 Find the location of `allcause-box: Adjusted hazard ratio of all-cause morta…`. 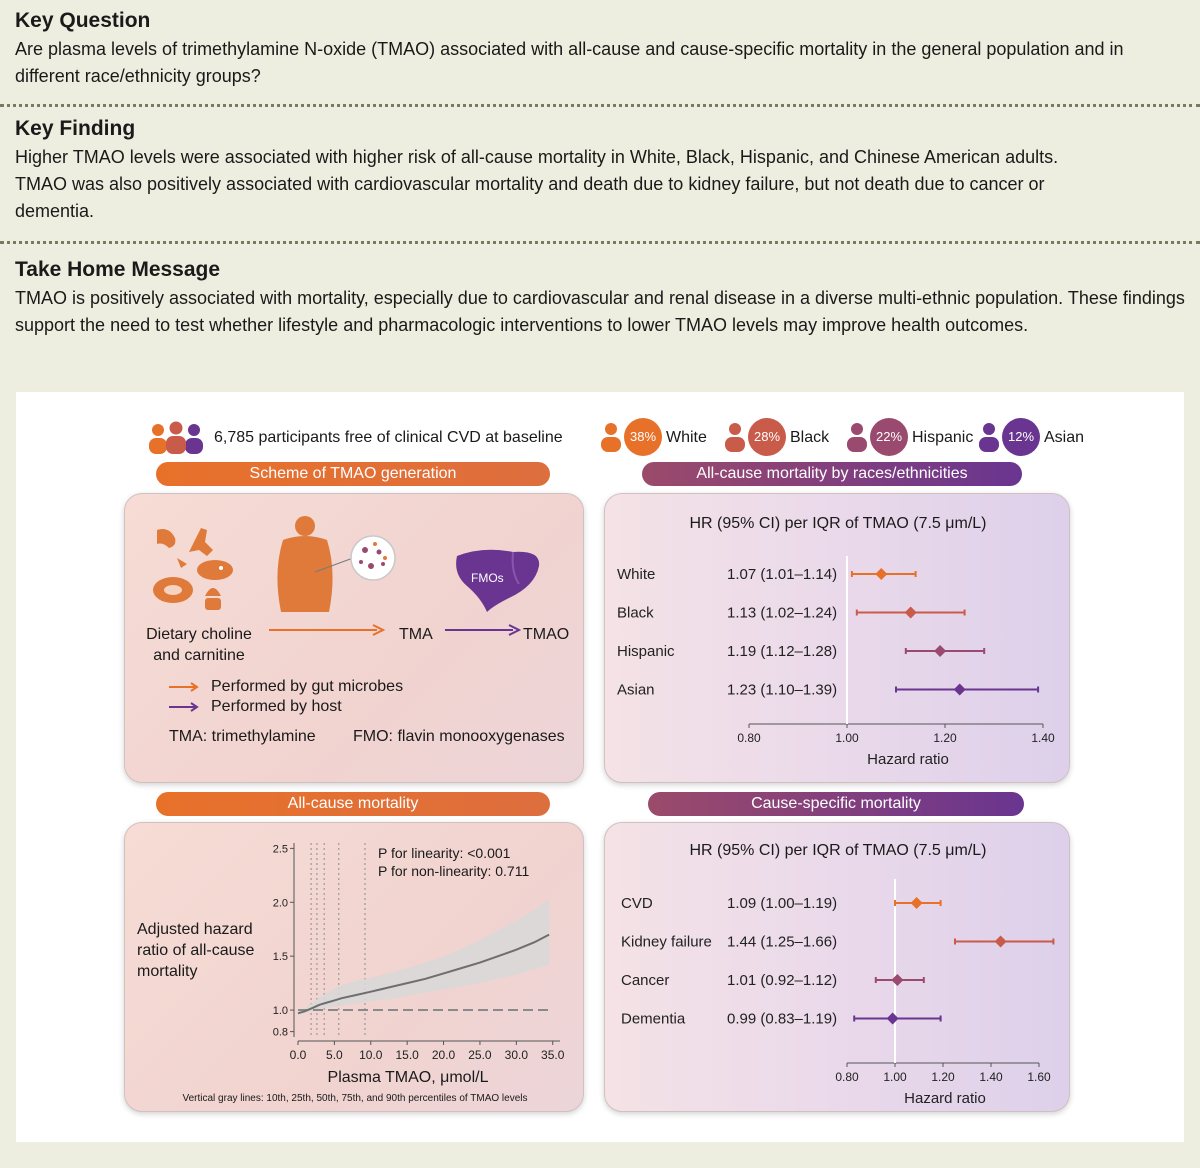

allcause-box: Adjusted hazard ratio of all-cause morta… is located at coordinates (354, 967).